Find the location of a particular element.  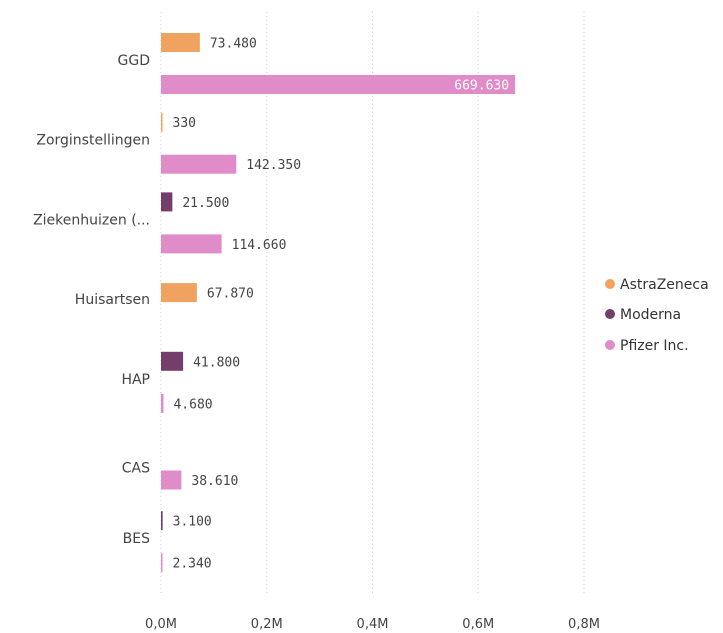

x-tick-label: 0,8M is located at coordinates (584, 624).